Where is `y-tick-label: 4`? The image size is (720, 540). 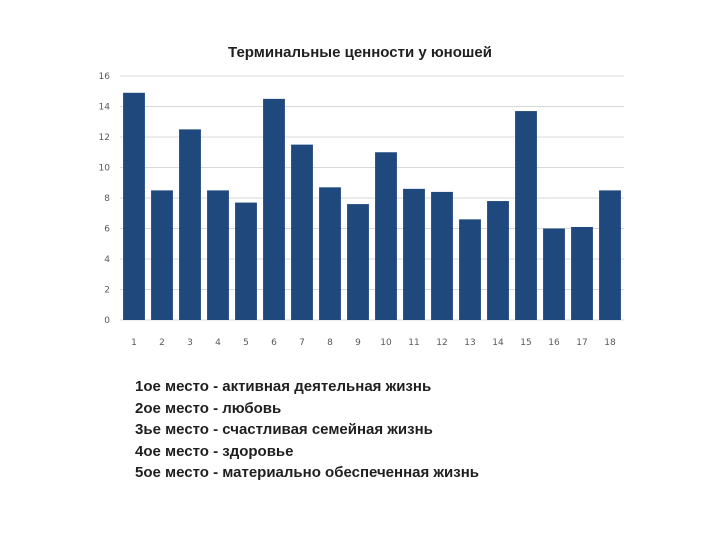 y-tick-label: 4 is located at coordinates (107, 260).